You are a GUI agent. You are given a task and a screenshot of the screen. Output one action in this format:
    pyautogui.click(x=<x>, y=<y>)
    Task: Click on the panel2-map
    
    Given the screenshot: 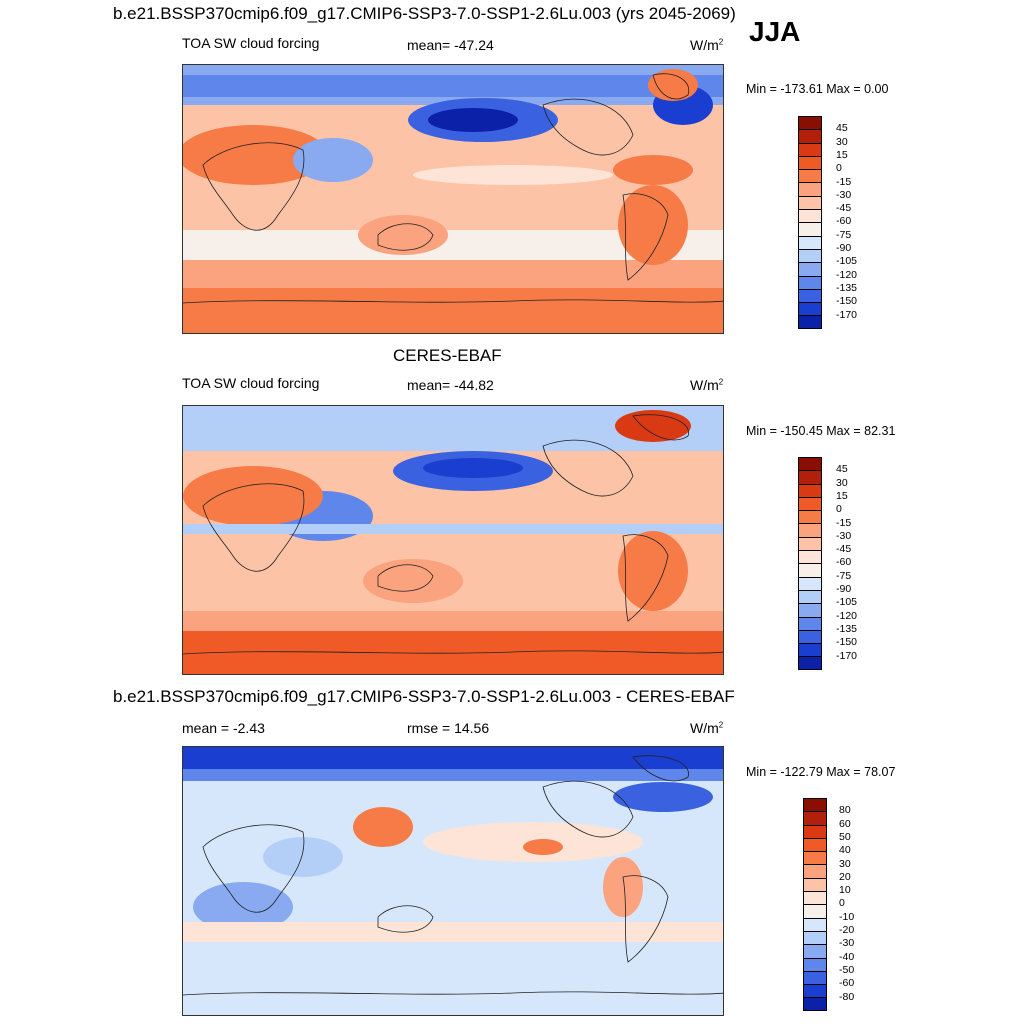 What is the action you would take?
    pyautogui.click(x=453, y=540)
    